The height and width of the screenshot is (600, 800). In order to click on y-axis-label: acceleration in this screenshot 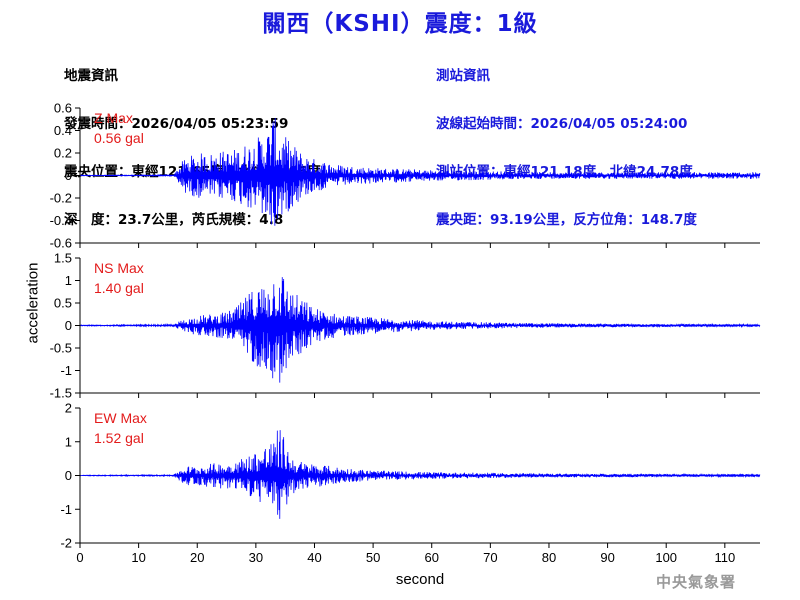, I will do `click(33, 303)`.